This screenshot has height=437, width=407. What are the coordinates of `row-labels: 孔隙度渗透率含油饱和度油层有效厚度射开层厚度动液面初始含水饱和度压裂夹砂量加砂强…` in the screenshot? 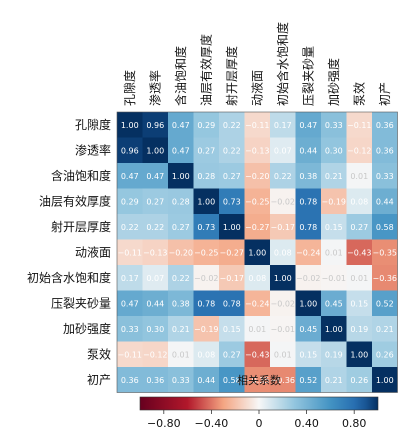 It's located at (69, 252).